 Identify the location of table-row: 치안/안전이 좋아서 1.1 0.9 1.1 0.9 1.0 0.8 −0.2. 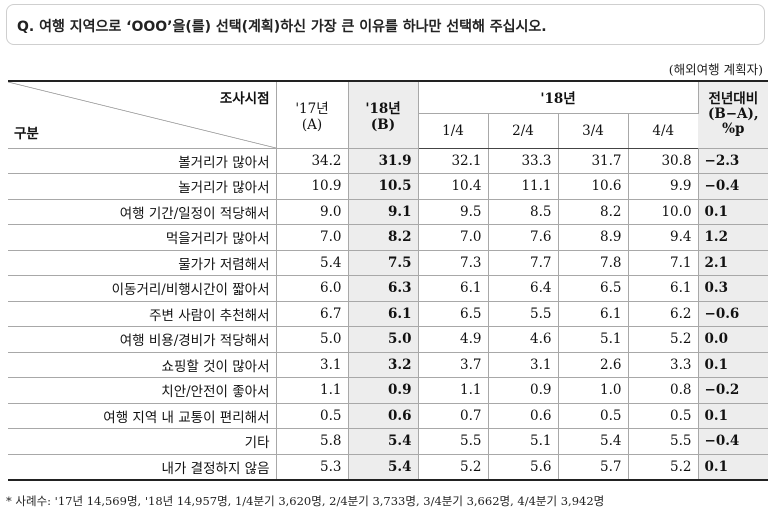
(388, 390).